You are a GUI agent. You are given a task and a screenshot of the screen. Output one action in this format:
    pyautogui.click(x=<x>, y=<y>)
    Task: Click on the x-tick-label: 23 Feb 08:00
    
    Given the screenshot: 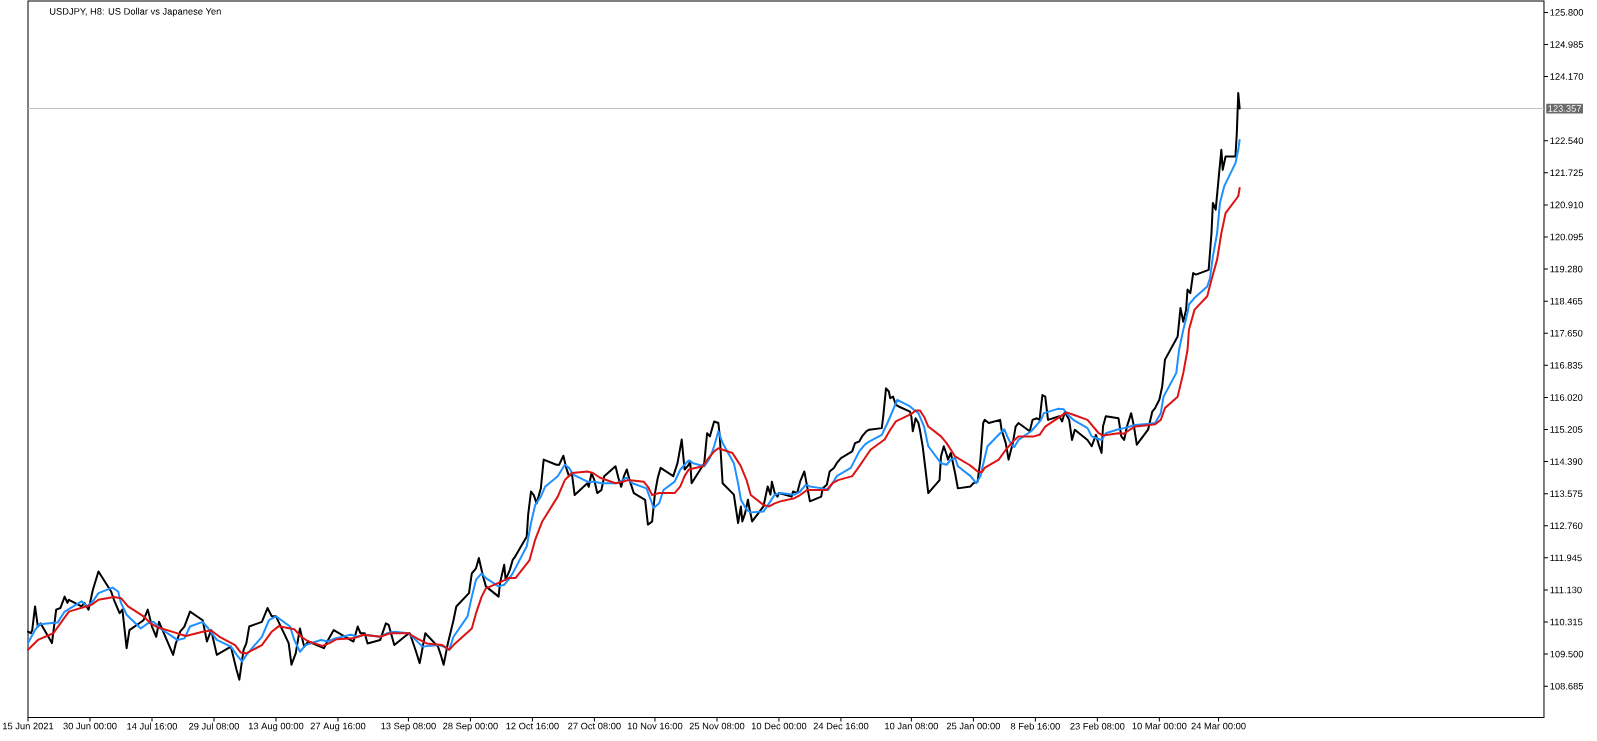 What is the action you would take?
    pyautogui.click(x=1097, y=726)
    